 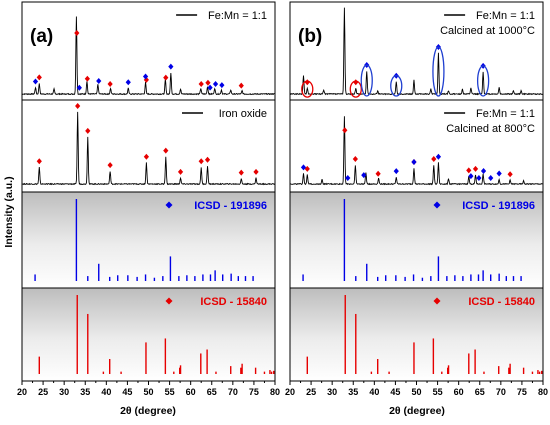 I want to click on legend-condition: Calcined at 800°C, so click(x=490, y=129).